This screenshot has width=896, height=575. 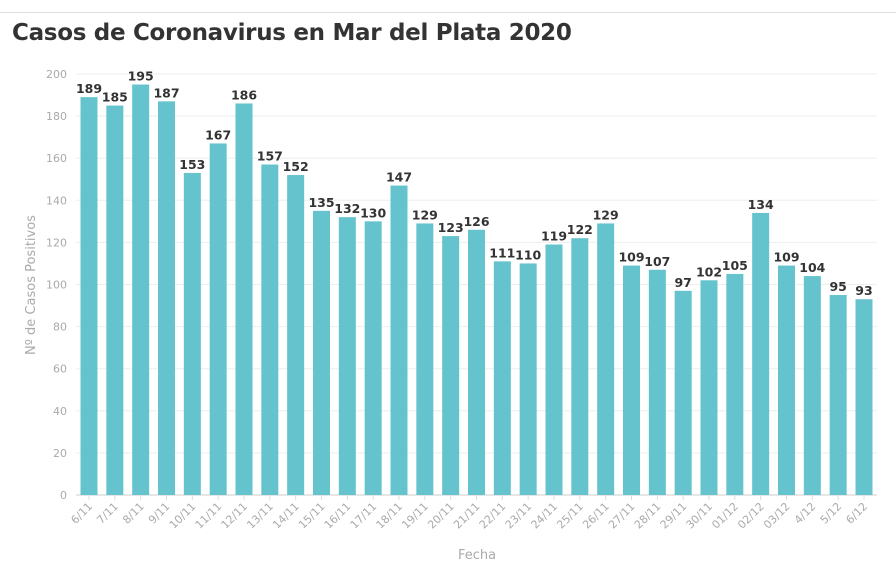 I want to click on data-label: 185, so click(x=115, y=97).